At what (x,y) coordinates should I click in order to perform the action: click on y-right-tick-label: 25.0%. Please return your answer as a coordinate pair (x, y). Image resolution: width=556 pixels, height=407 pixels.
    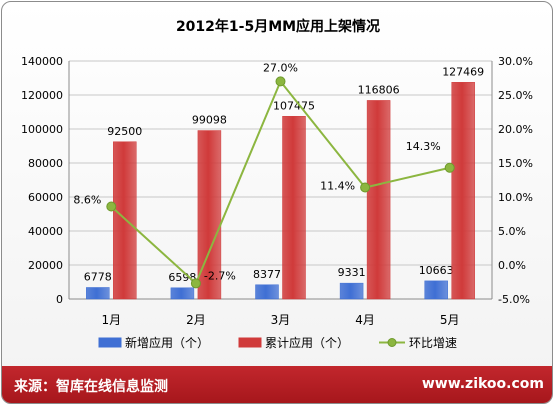
    Looking at the image, I should click on (515, 95).